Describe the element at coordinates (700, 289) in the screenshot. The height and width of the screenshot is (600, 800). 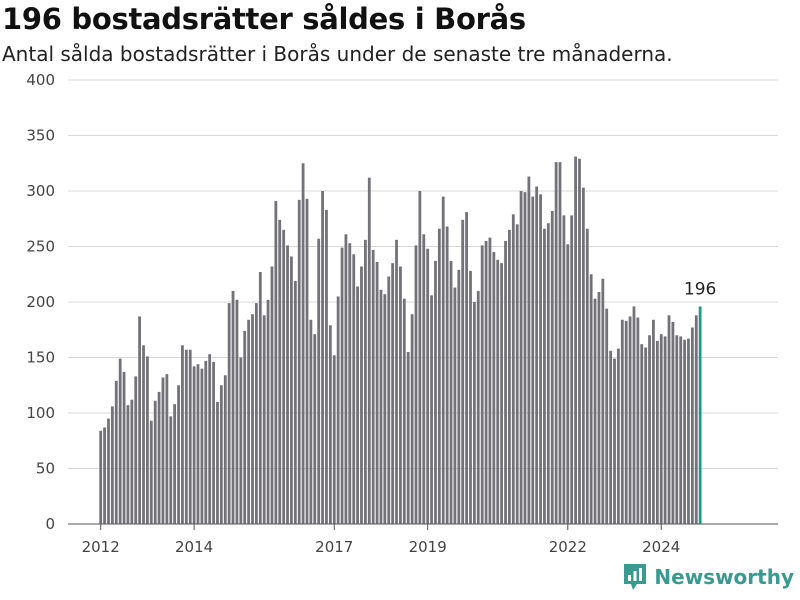
I see `annotation-label: 196` at that location.